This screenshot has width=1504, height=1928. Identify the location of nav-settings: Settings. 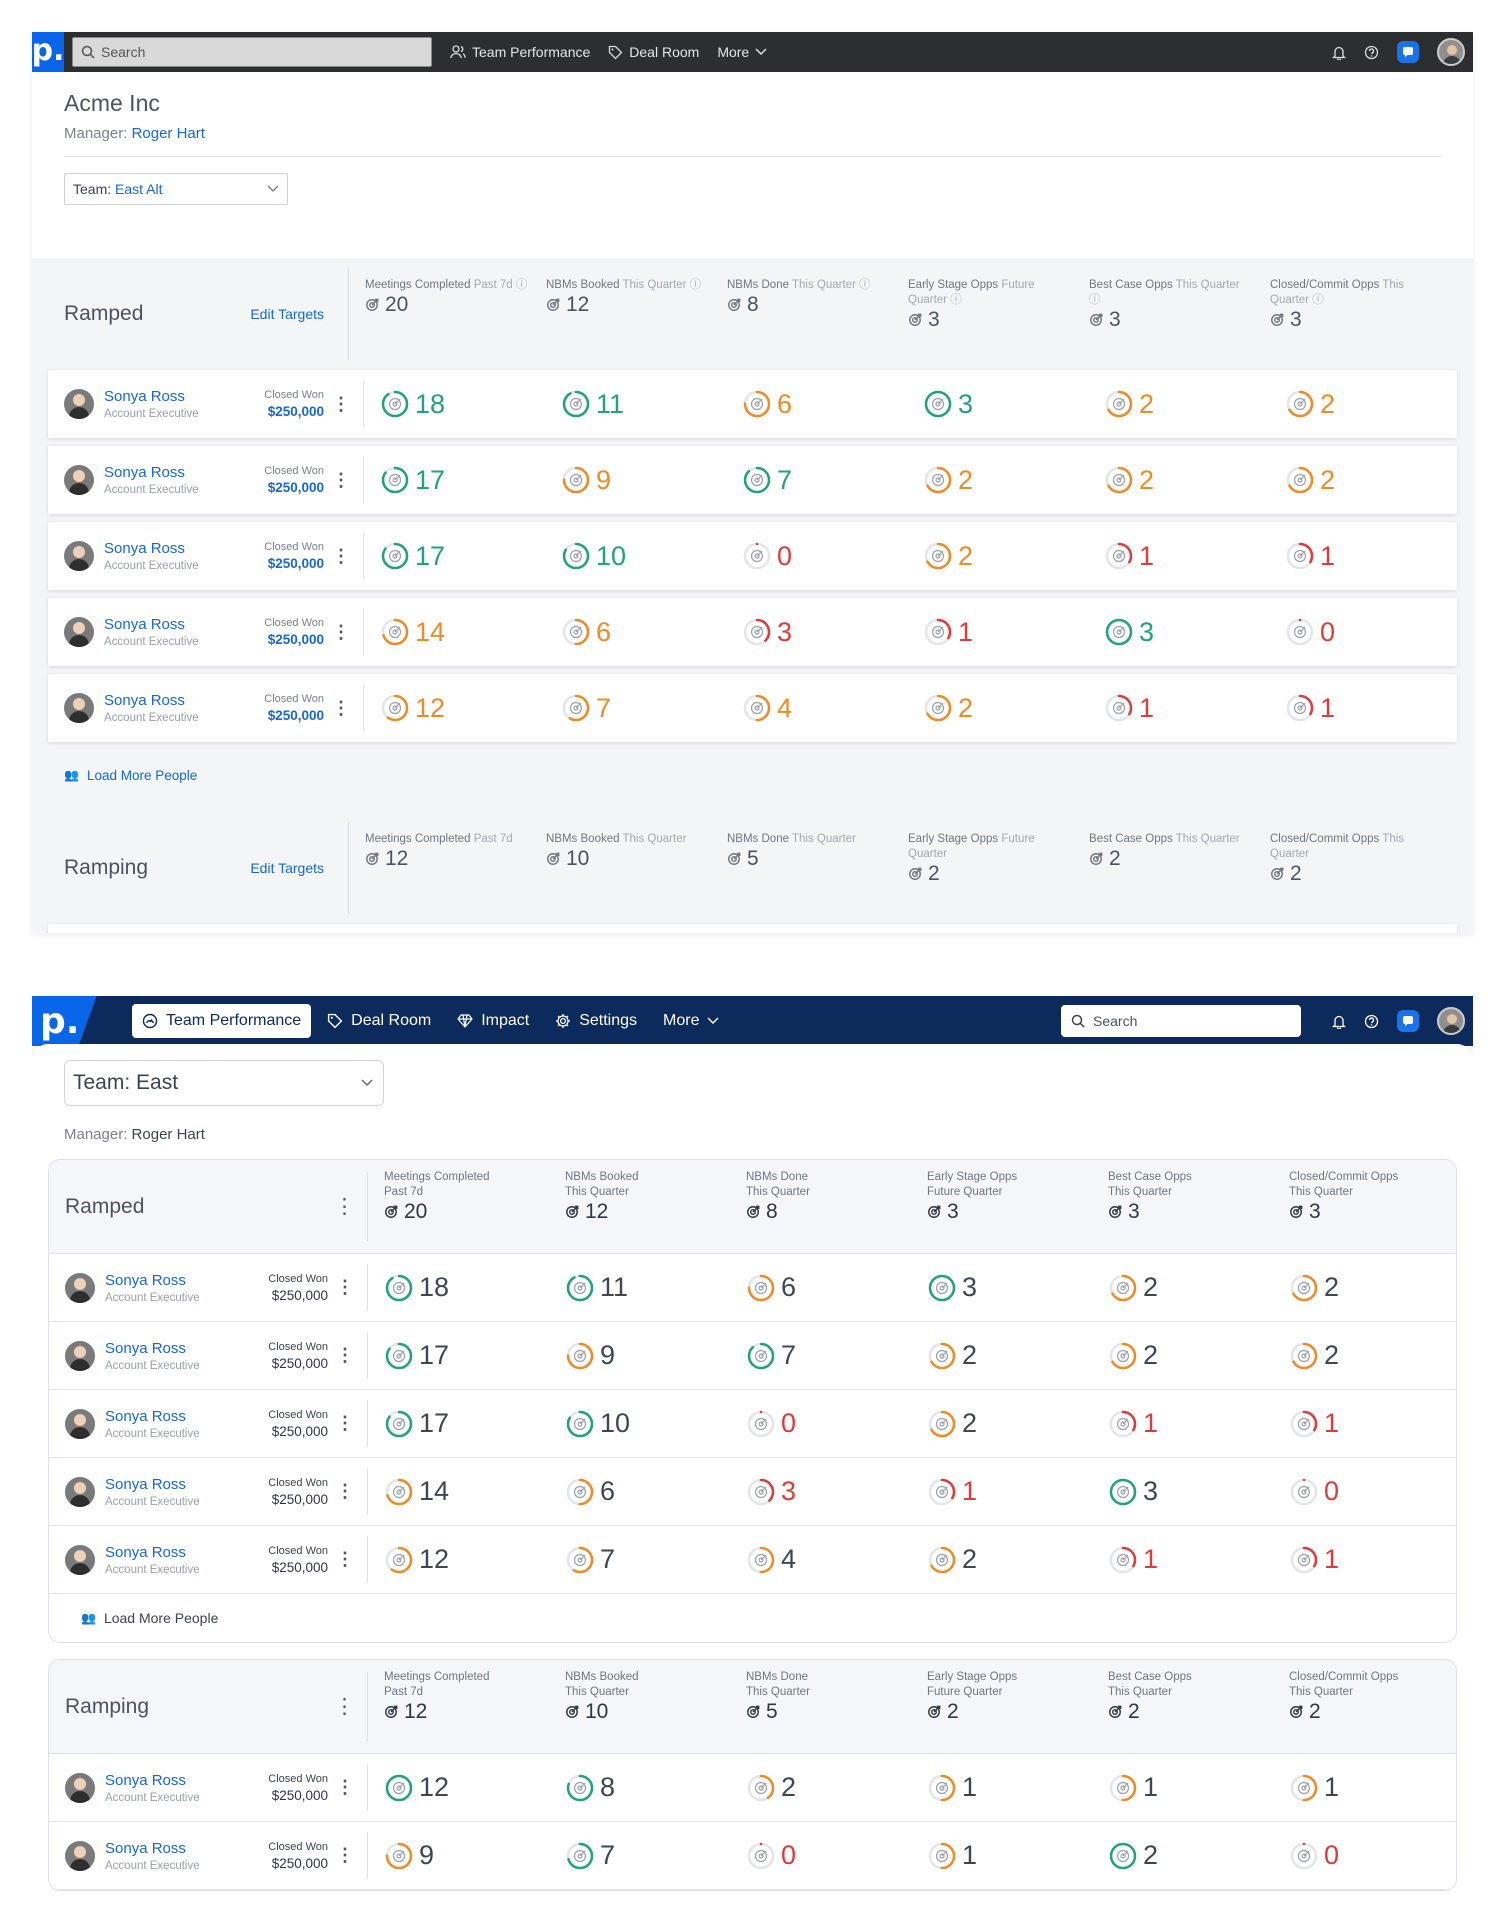
(596, 1021).